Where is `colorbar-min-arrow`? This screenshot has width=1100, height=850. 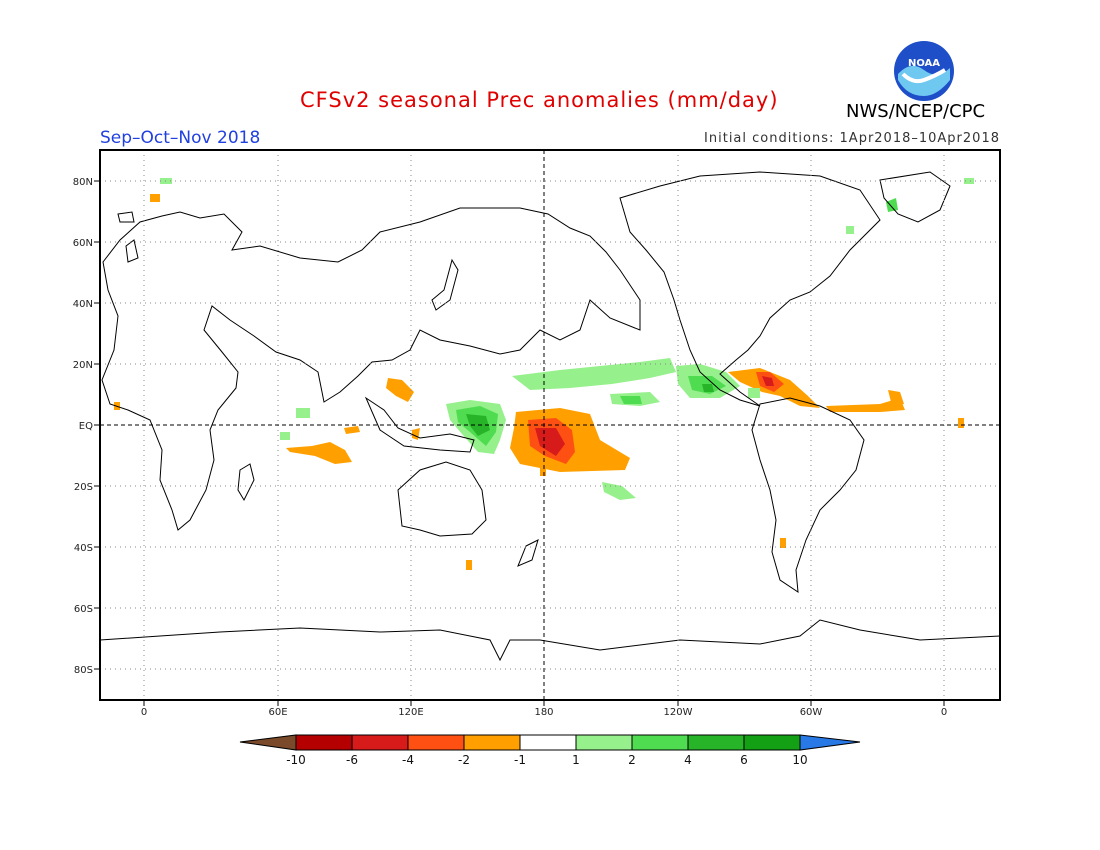 colorbar-min-arrow is located at coordinates (268, 742).